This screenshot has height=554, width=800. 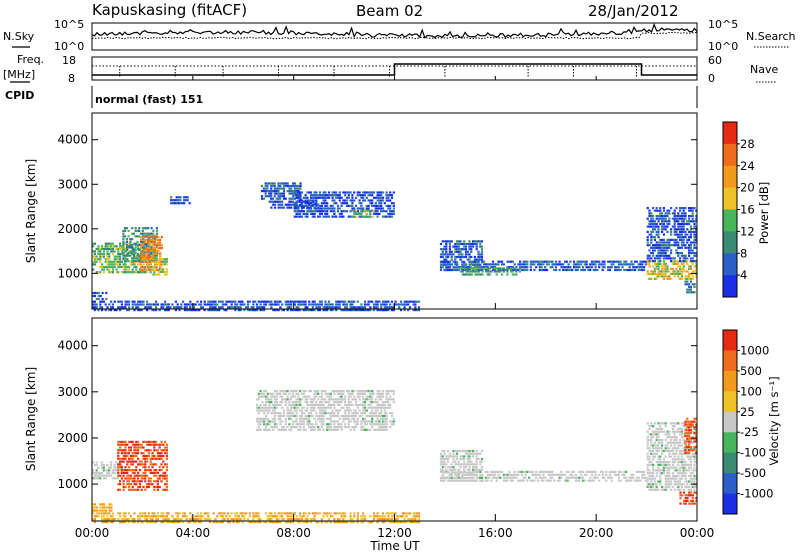 What do you see at coordinates (764, 69) in the screenshot?
I see `nave-label: Nave` at bounding box center [764, 69].